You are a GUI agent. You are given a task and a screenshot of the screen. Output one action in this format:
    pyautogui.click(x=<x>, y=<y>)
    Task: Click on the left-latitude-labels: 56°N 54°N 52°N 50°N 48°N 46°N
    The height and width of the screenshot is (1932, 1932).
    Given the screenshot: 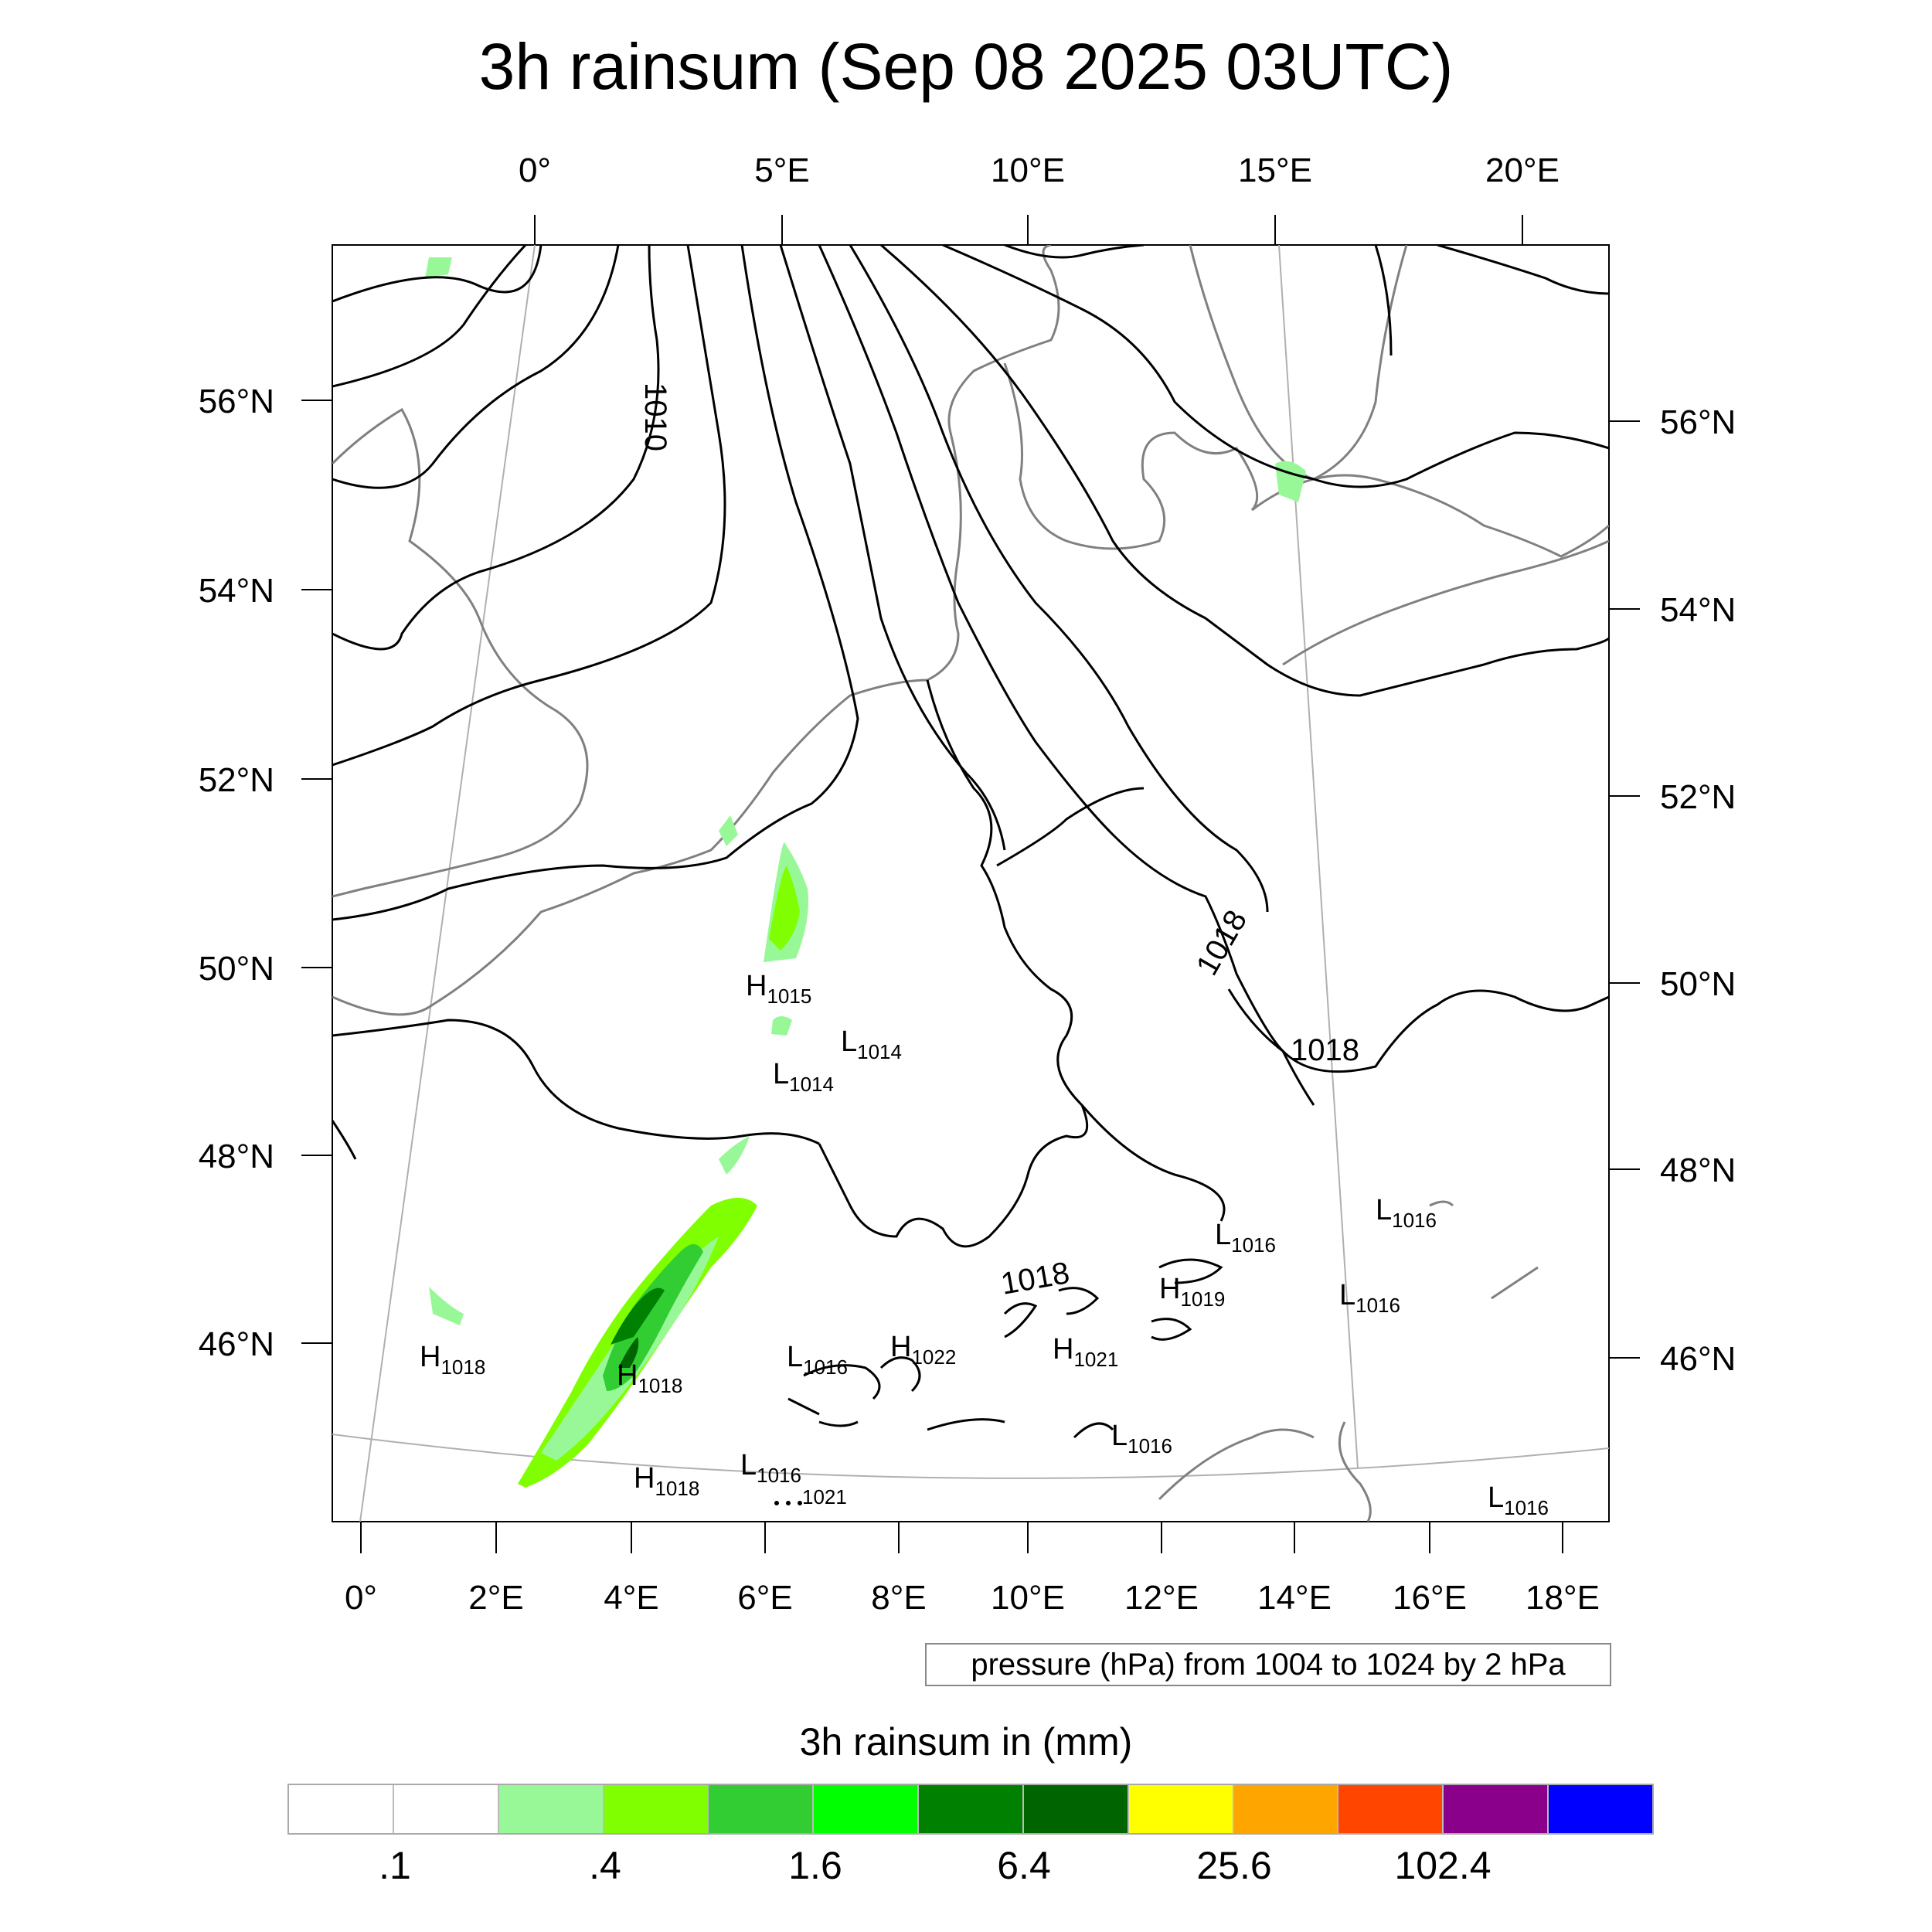 What is the action you would take?
    pyautogui.click(x=237, y=873)
    